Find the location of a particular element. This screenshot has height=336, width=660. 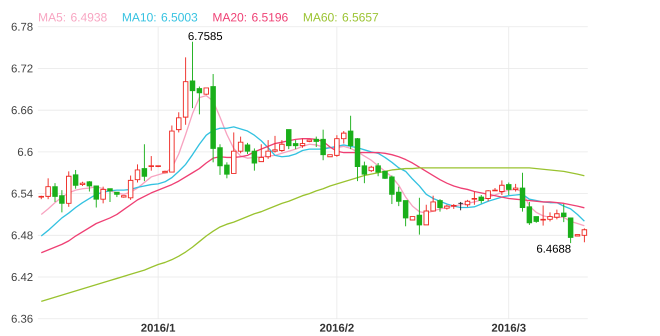

y-tick-label: 6.66 is located at coordinates (22, 110).